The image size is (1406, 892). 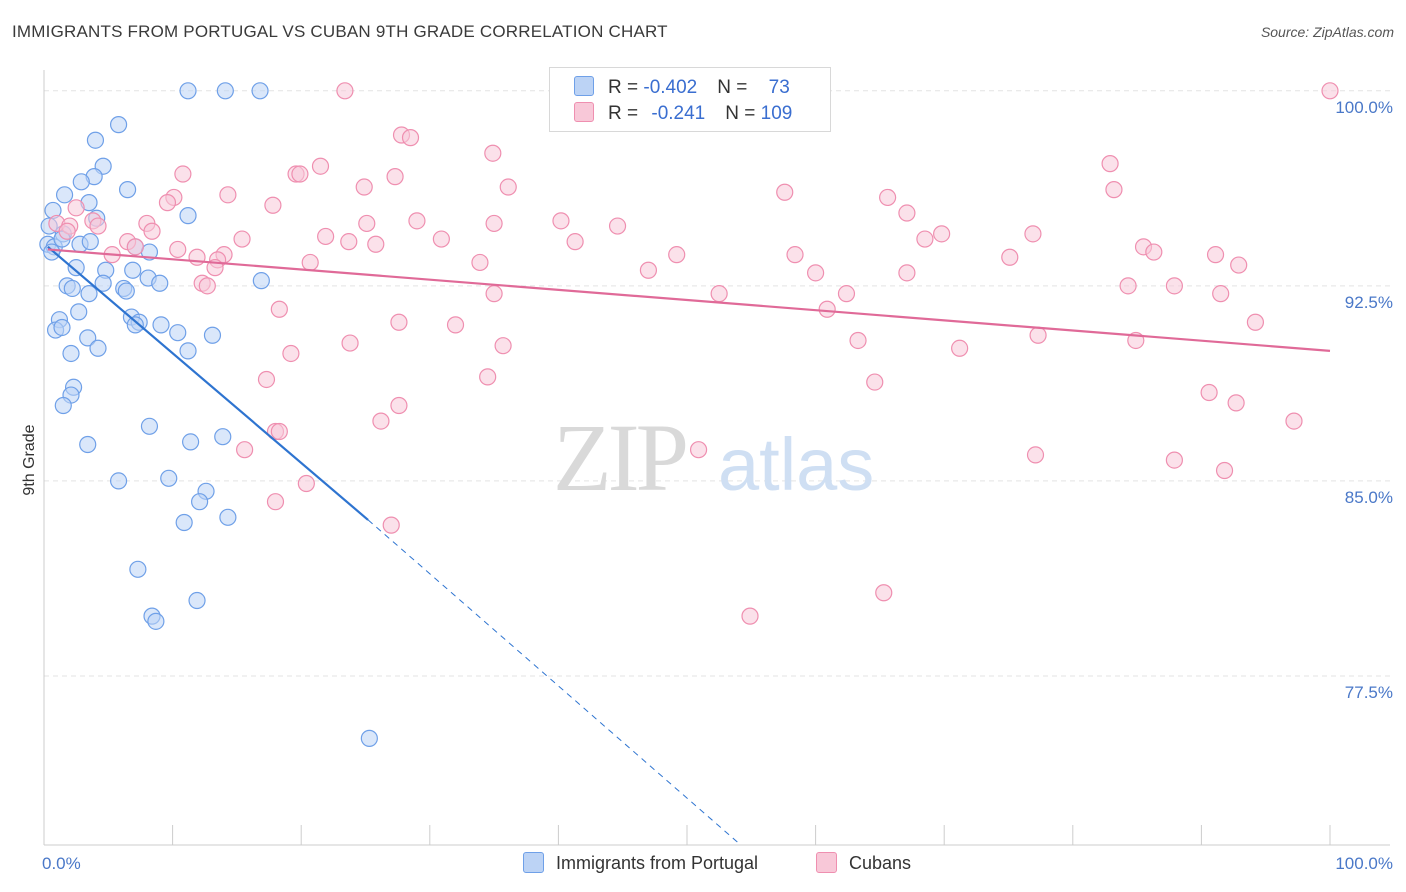 What do you see at coordinates (1369, 302) in the screenshot?
I see `y-tick-label: 92.5%` at bounding box center [1369, 302].